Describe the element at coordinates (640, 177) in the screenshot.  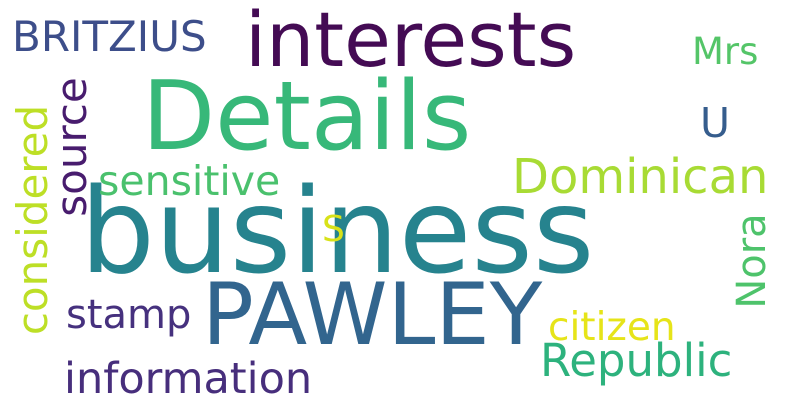
I see `word-dominican: Dominican` at that location.